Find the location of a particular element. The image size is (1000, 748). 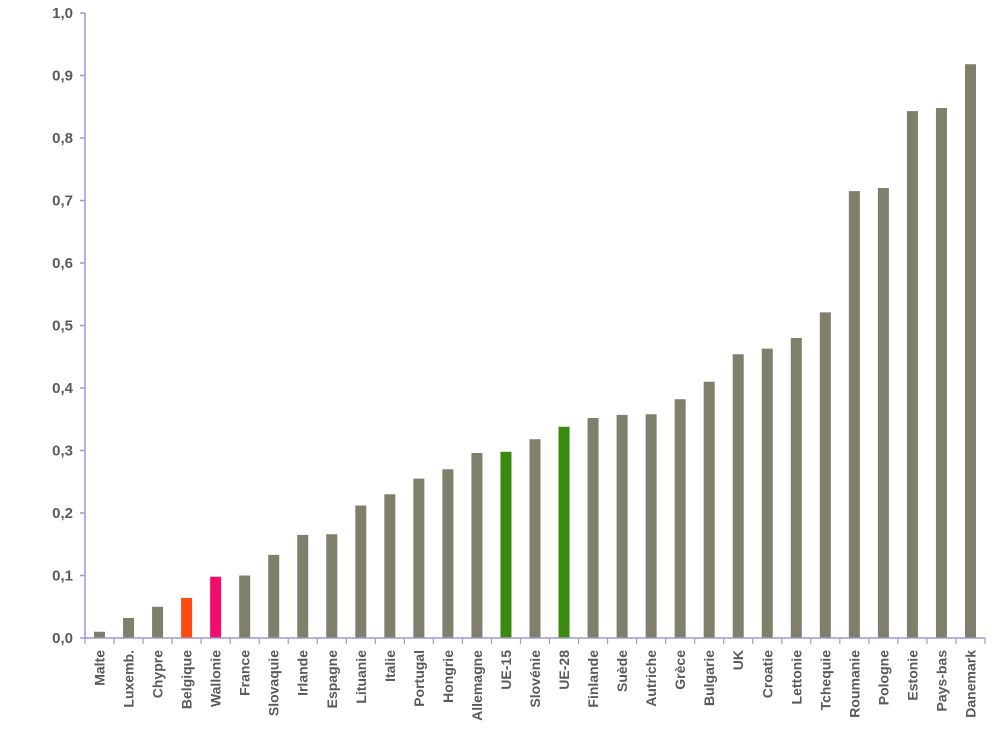

x-category-label: Wallonie is located at coordinates (216, 678).